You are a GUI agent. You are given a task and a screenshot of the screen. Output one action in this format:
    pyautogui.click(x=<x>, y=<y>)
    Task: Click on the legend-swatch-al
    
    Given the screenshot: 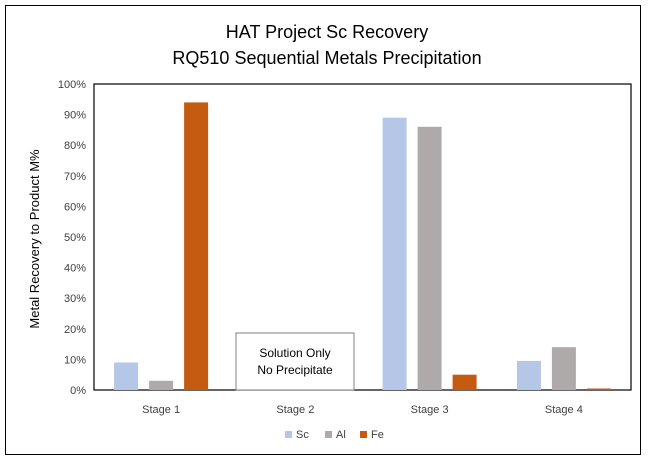 What is the action you would take?
    pyautogui.click(x=328, y=434)
    